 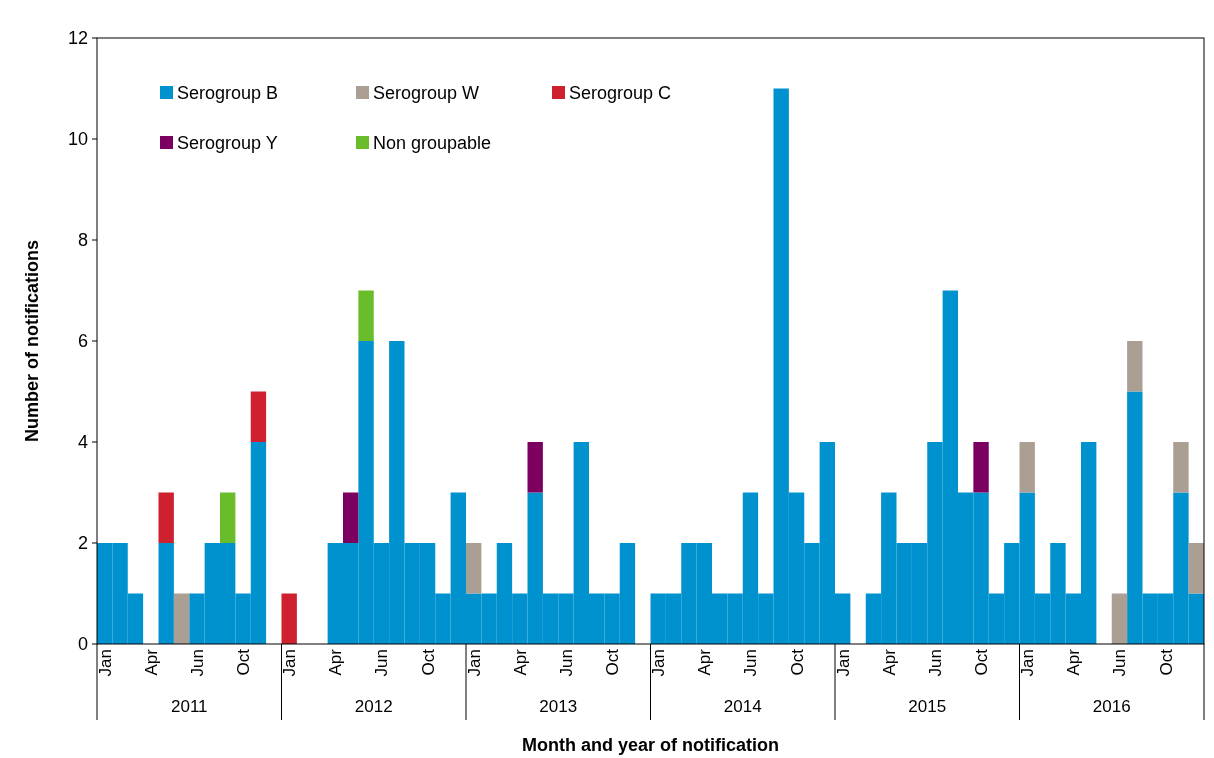 What do you see at coordinates (620, 93) in the screenshot?
I see `legend-label: Serogroup C` at bounding box center [620, 93].